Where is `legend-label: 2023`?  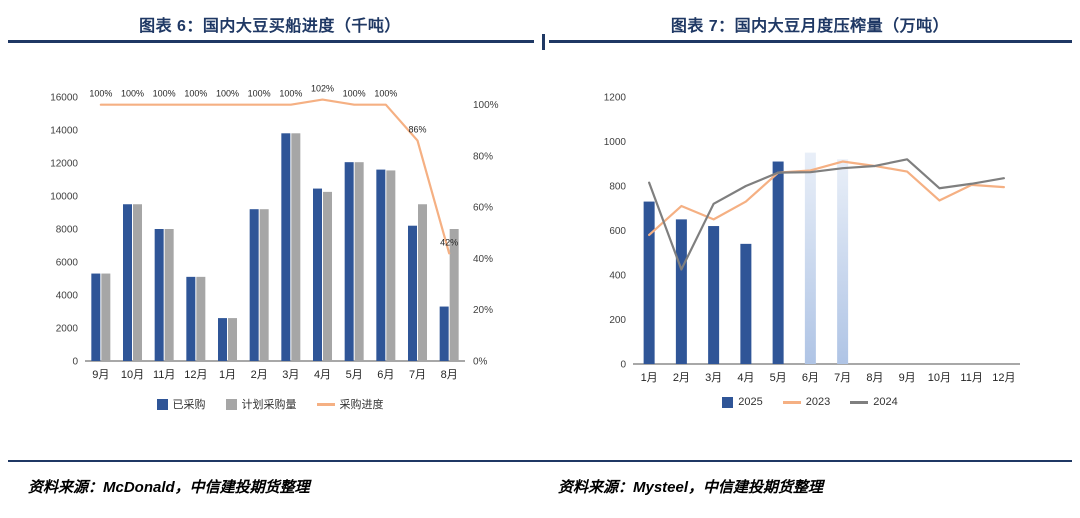 legend-label: 2023 is located at coordinates (818, 402).